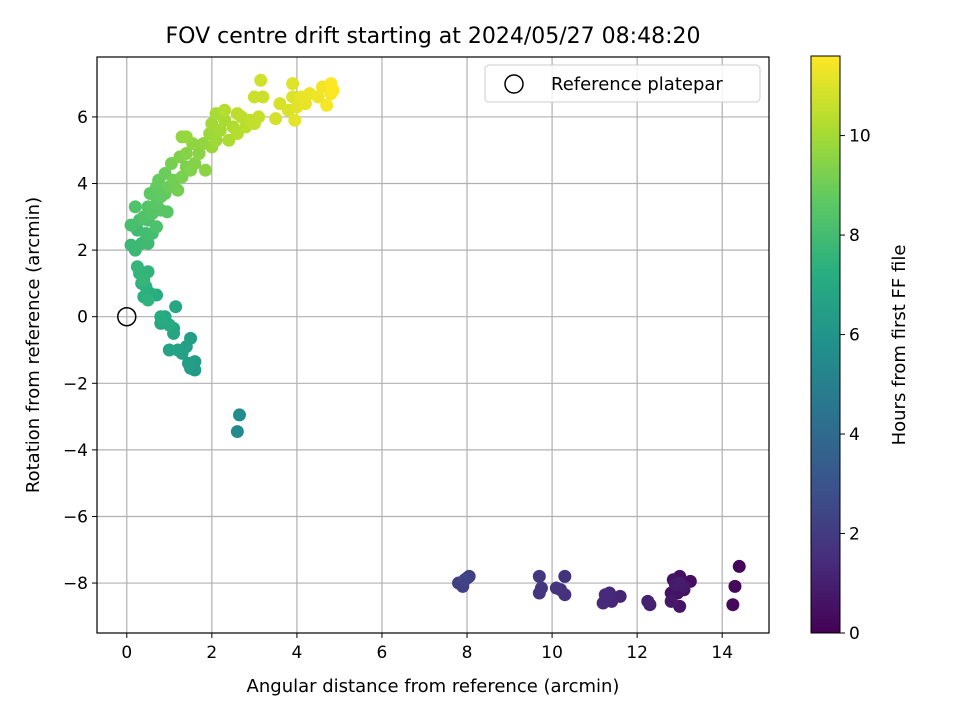 The image size is (960, 720). I want to click on x-tick-label: 12, so click(637, 653).